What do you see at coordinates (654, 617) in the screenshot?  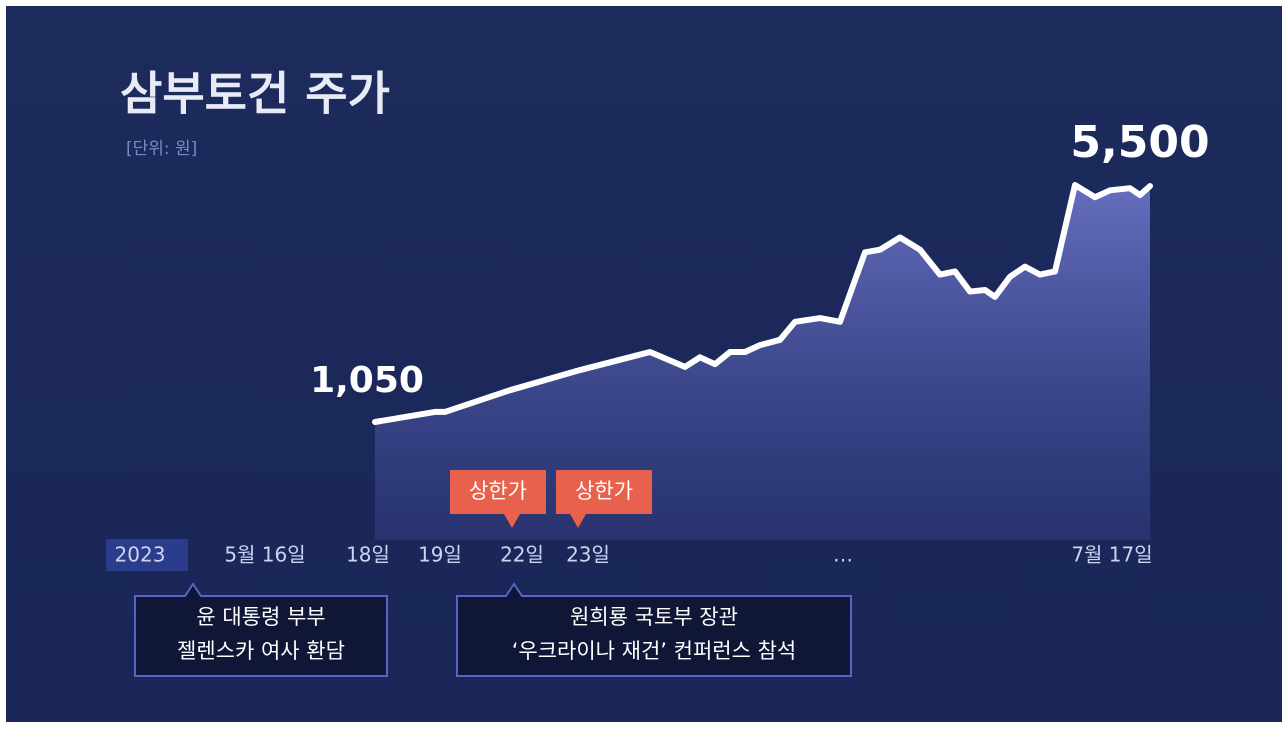 I see `event-text: 원희룡 국토부 장관` at bounding box center [654, 617].